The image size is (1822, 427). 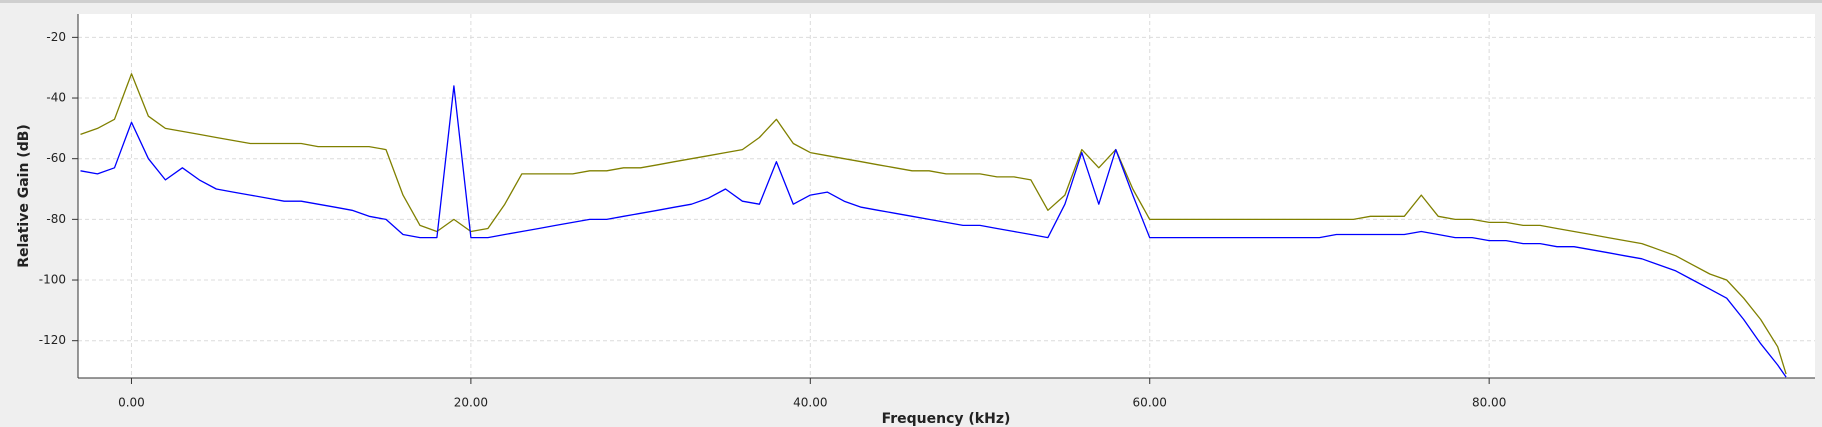 I want to click on x-tick-label: 60.00, so click(x=1150, y=403).